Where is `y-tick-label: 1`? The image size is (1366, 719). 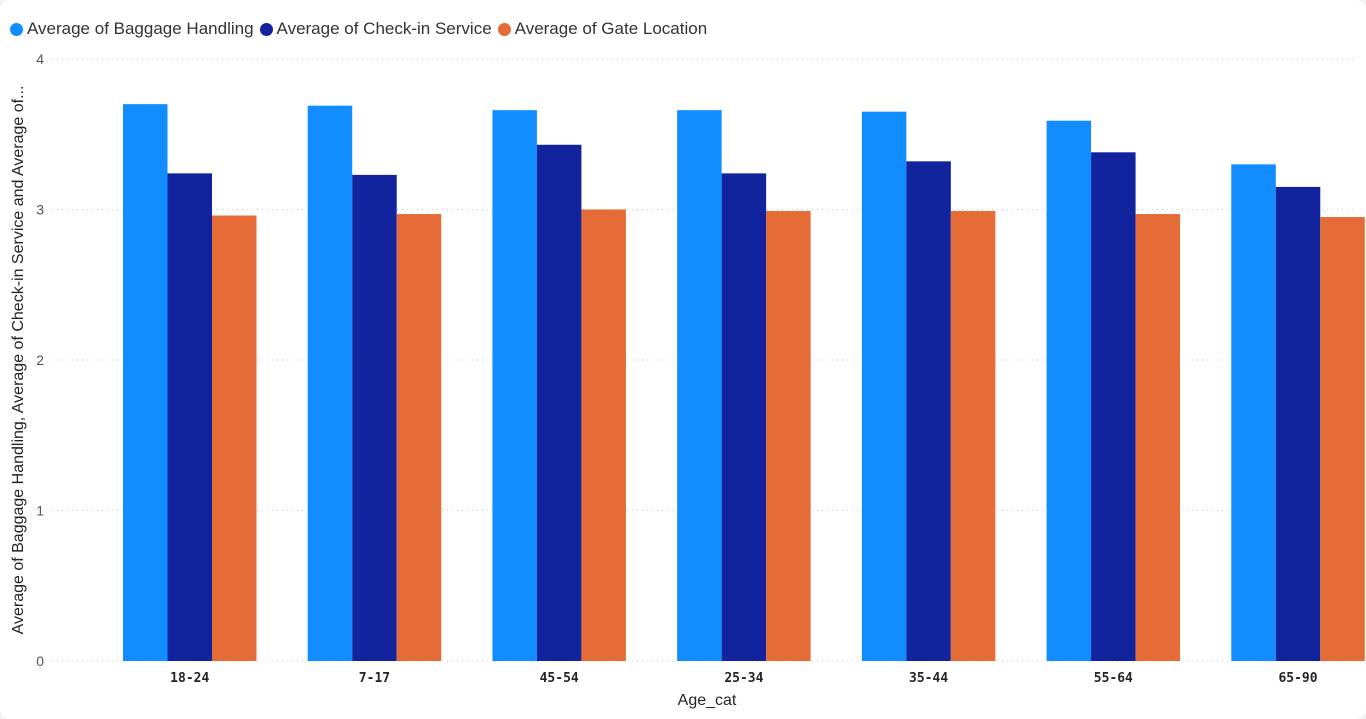 y-tick-label: 1 is located at coordinates (40, 511).